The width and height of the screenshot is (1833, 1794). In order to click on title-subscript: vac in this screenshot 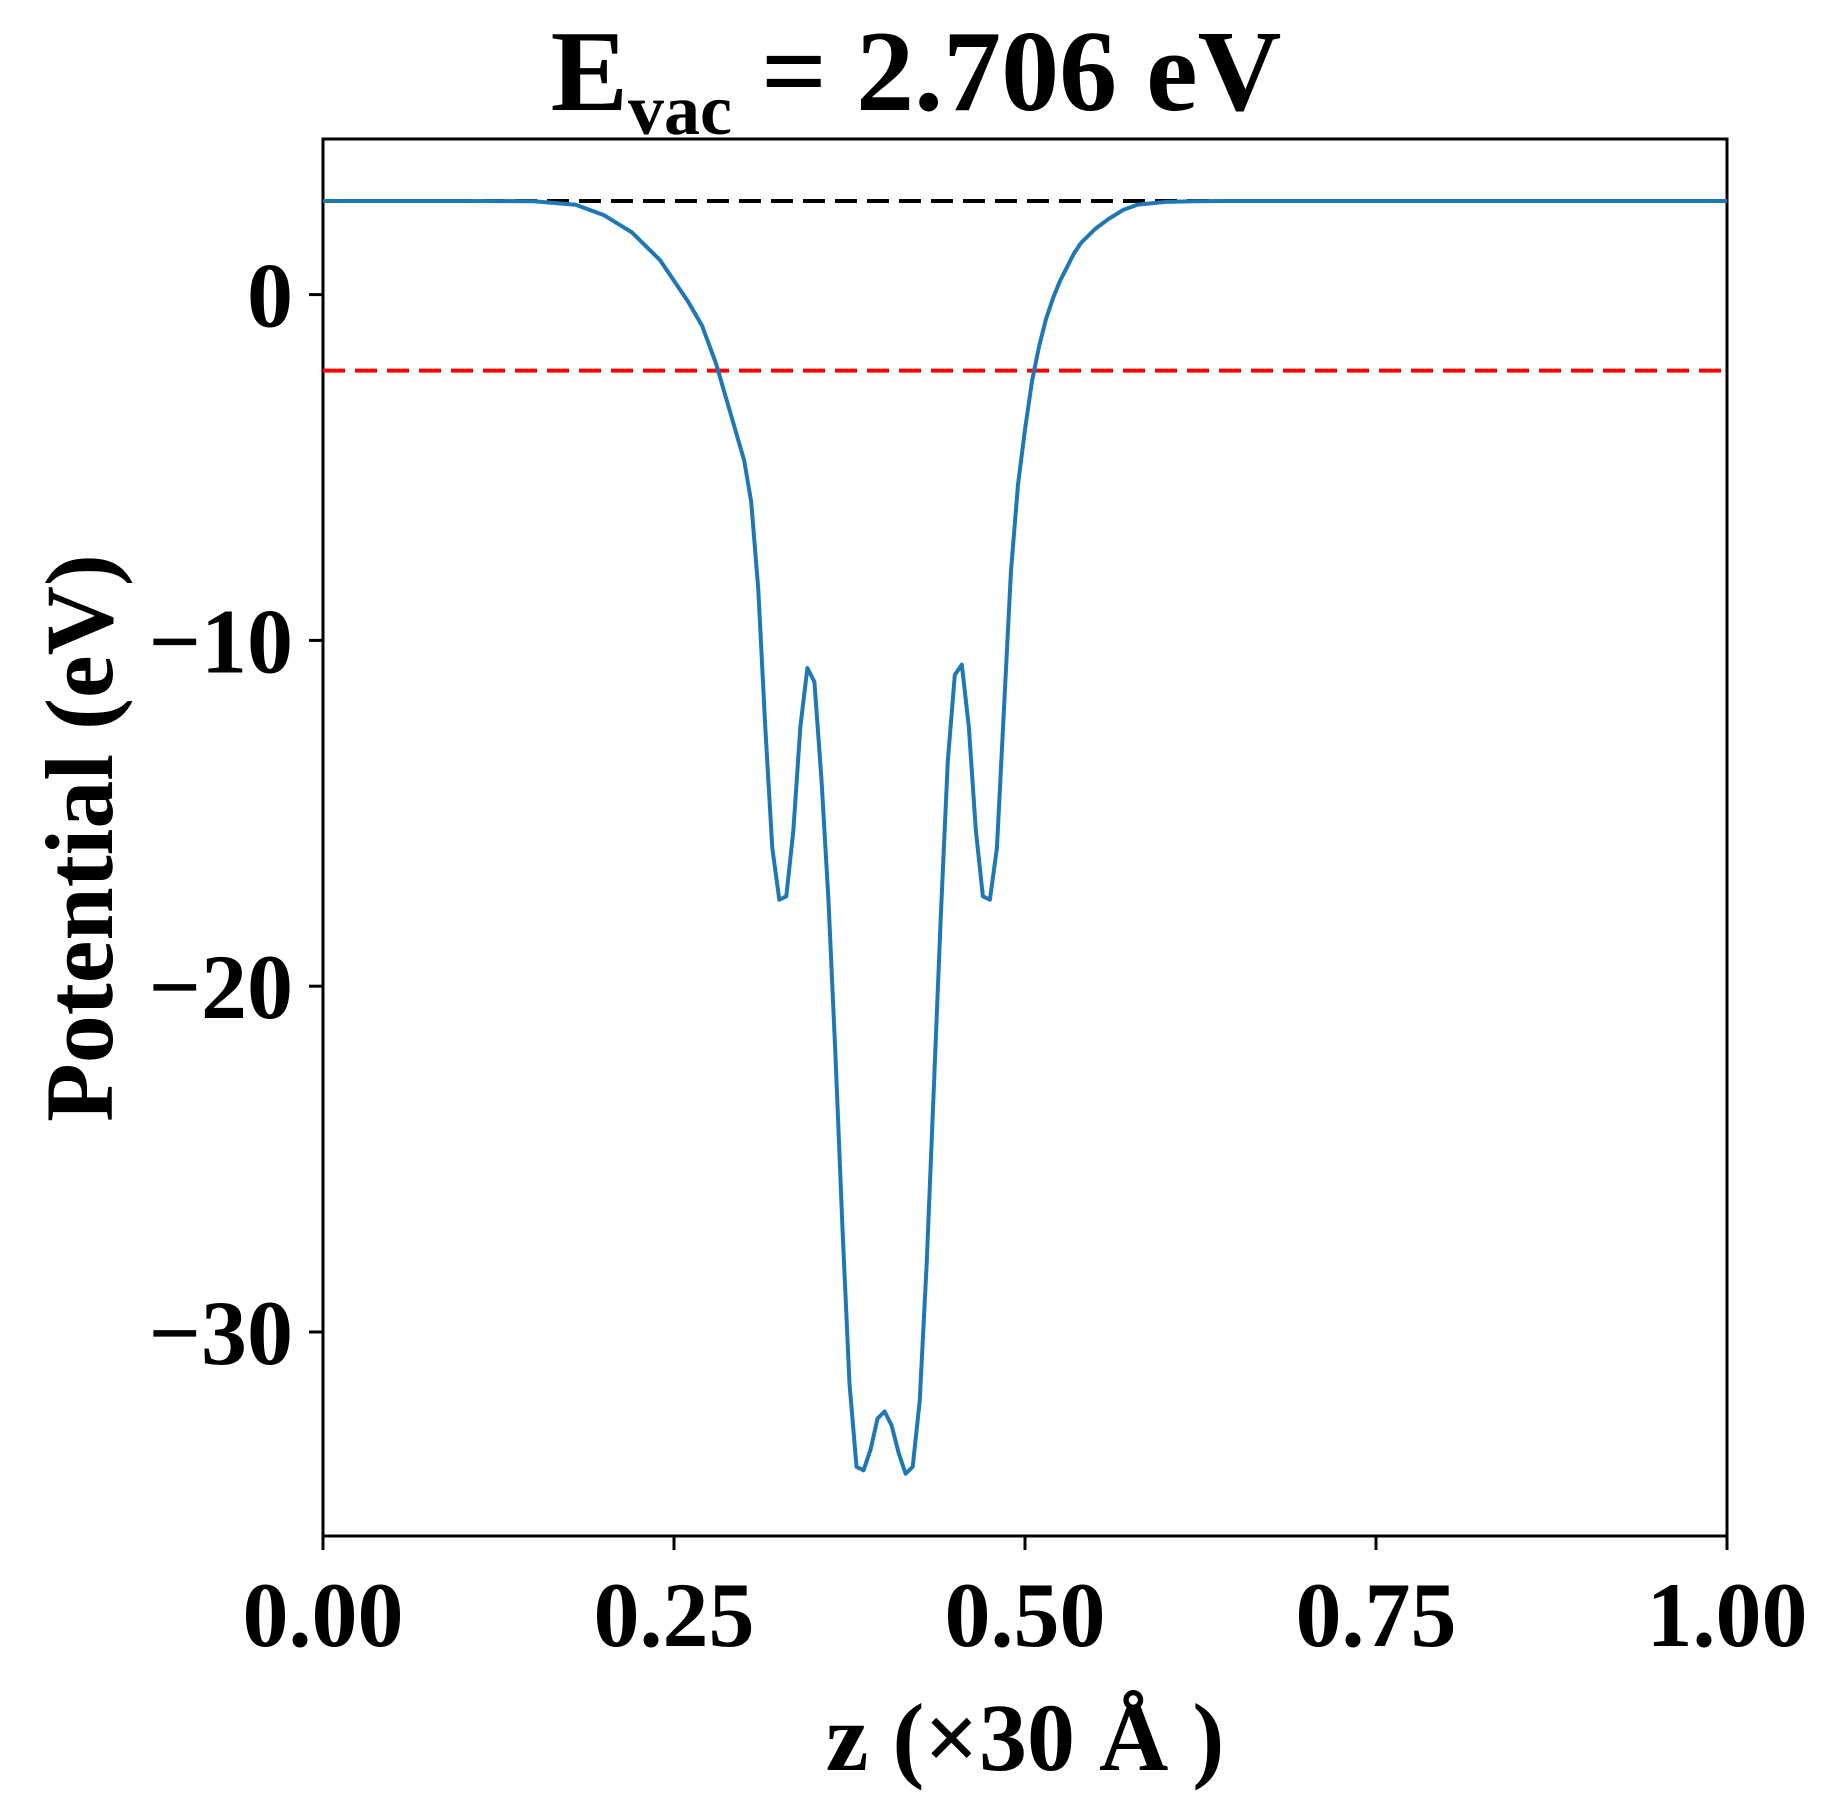, I will do `click(680, 110)`.